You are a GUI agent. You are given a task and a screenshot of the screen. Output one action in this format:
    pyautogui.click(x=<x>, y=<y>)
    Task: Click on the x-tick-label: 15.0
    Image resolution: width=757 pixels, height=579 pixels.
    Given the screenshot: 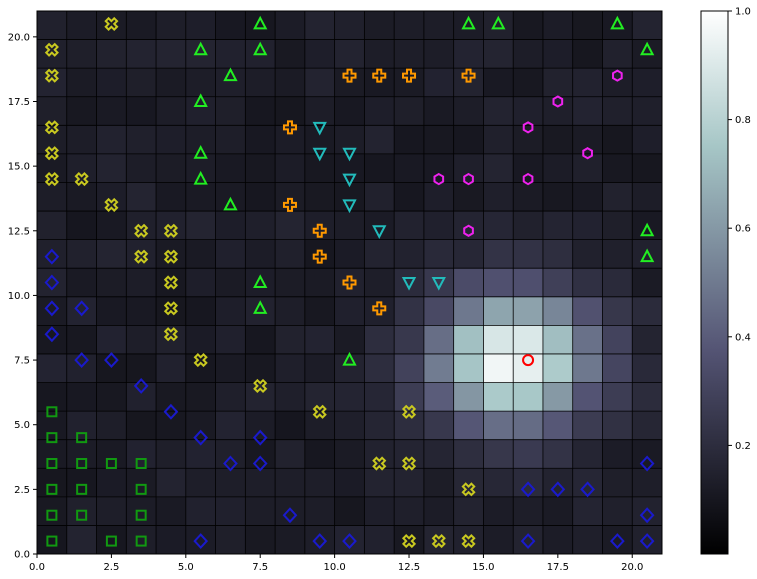 What is the action you would take?
    pyautogui.click(x=483, y=567)
    